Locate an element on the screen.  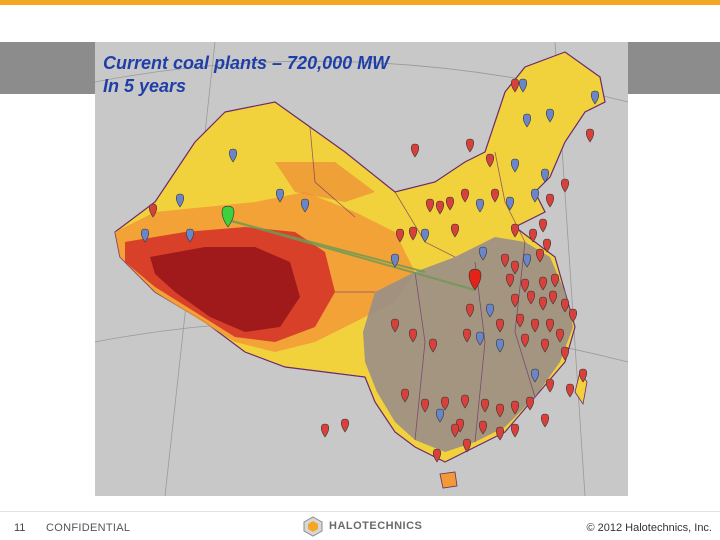
orange-north-zone is located at coordinates (325, 182).